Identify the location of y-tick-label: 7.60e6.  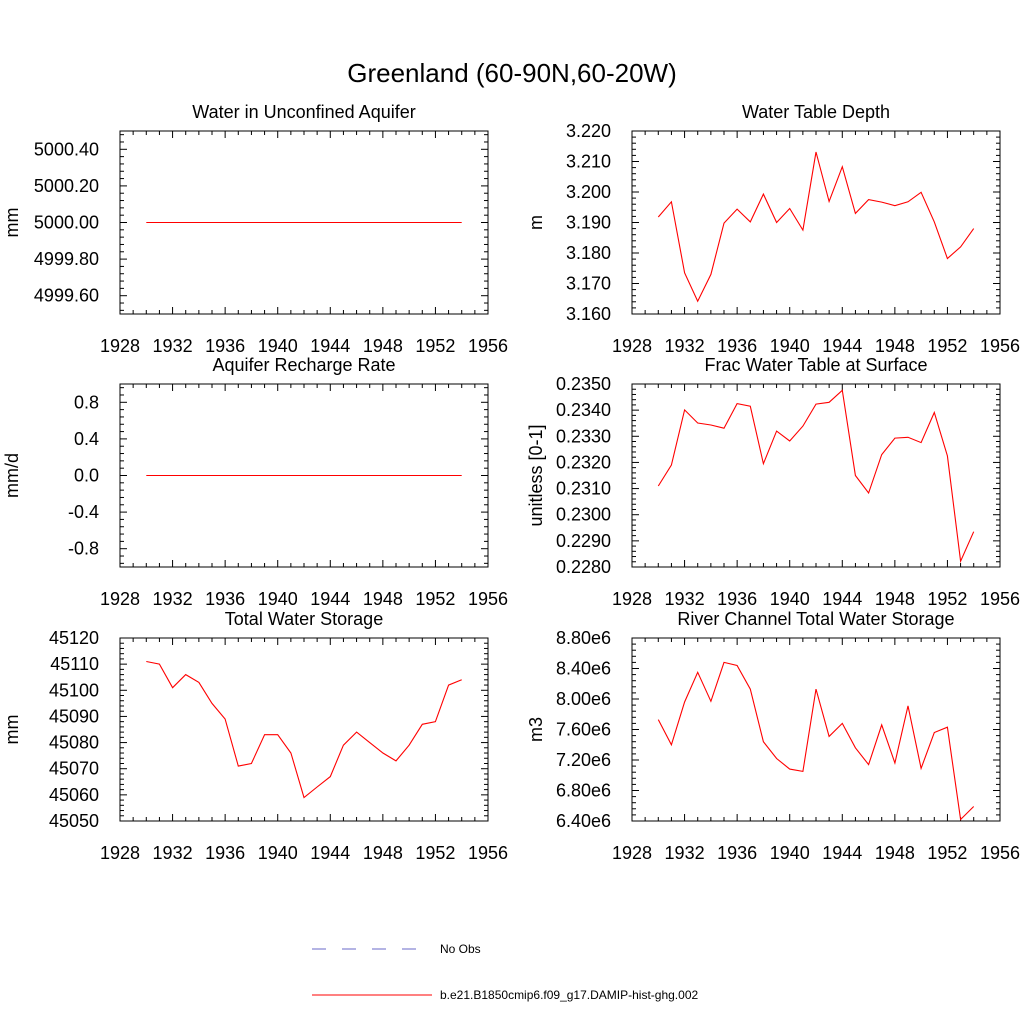
(583, 730).